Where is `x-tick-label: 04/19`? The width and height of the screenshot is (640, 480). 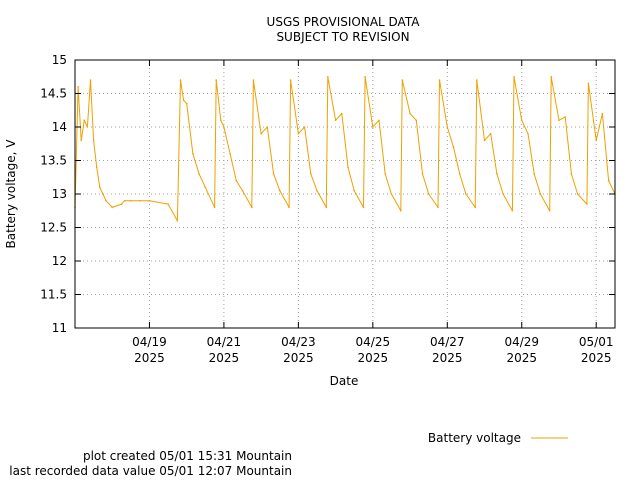
x-tick-label: 04/19 is located at coordinates (149, 342).